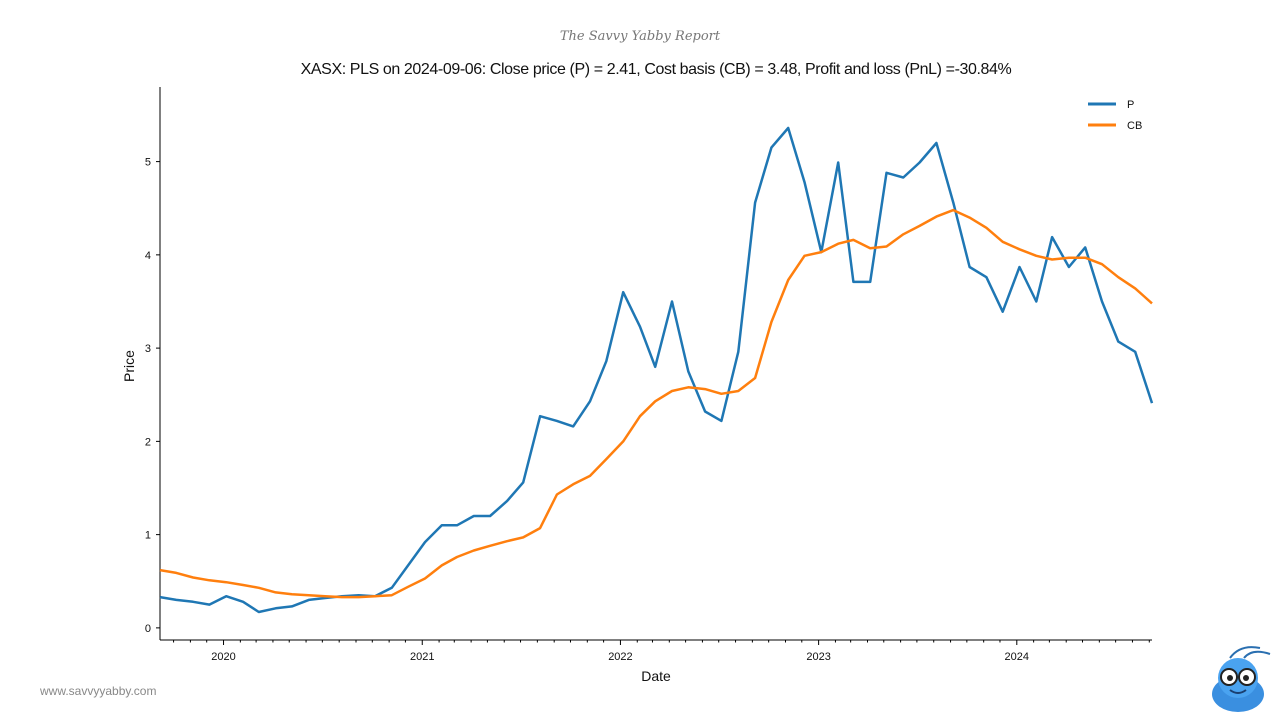 Image resolution: width=1280 pixels, height=720 pixels. Describe the element at coordinates (1115, 115) in the screenshot. I see `legend: P CB` at that location.